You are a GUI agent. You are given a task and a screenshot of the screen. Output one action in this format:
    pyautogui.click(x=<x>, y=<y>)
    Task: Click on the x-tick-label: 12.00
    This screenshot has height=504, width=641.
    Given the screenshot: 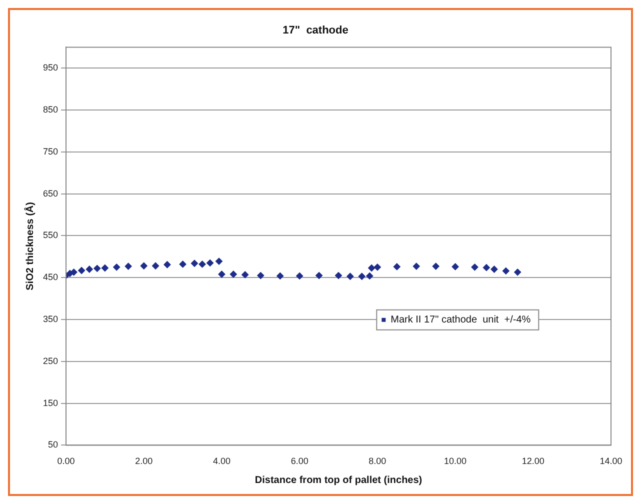 What is the action you would take?
    pyautogui.click(x=533, y=461)
    